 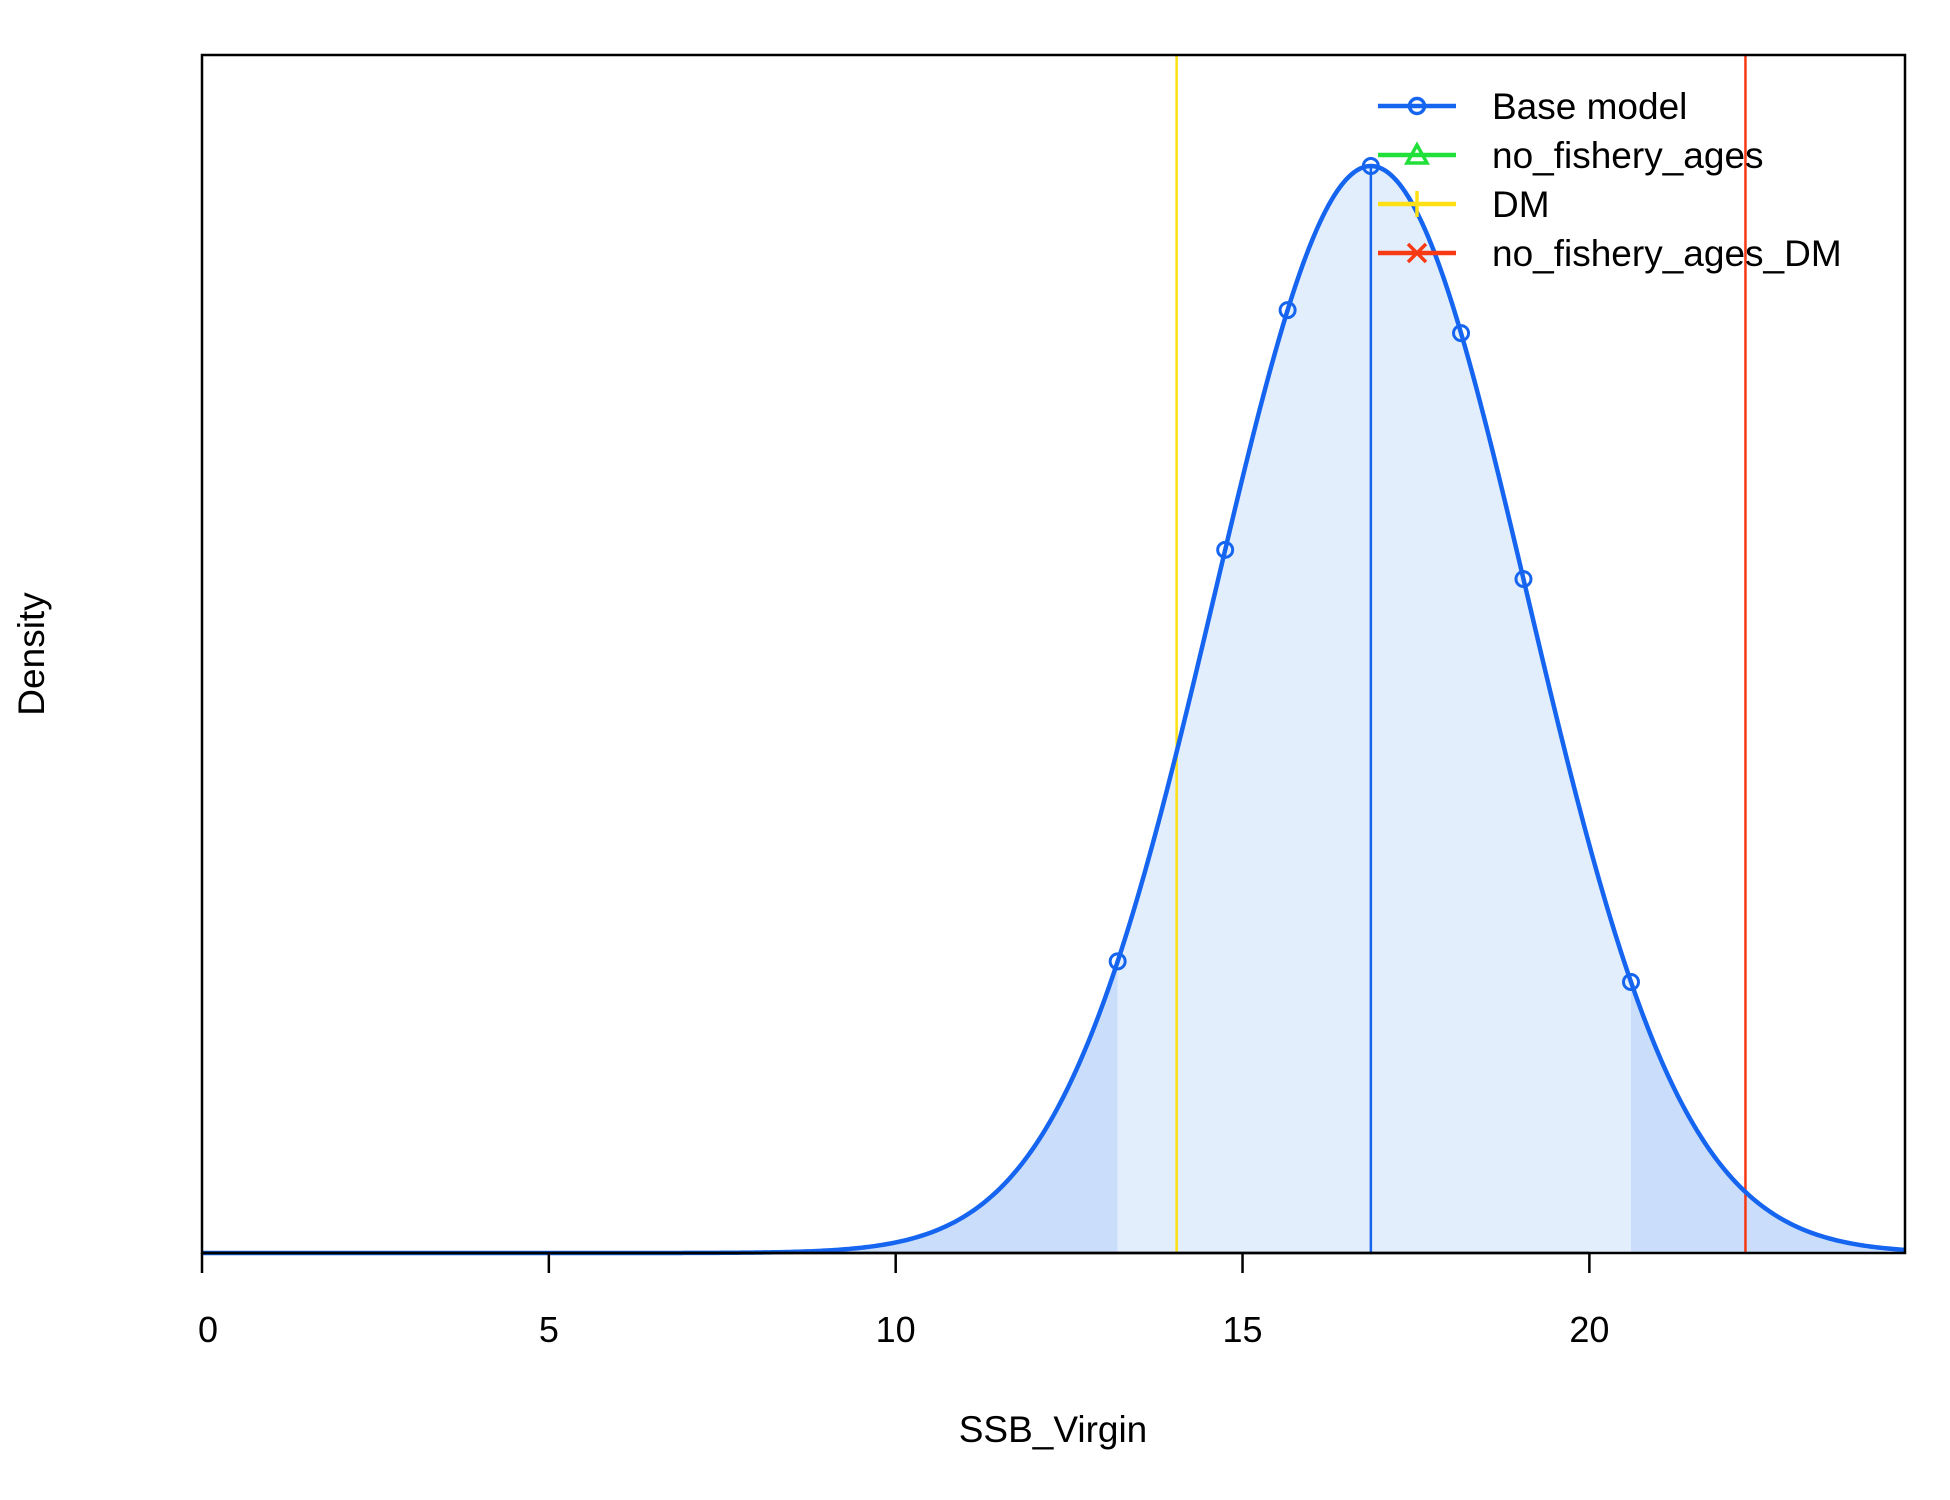 What do you see at coordinates (1667, 253) in the screenshot?
I see `legend-label-no-fishery-ages-dm: no_fishery_ages_DM` at bounding box center [1667, 253].